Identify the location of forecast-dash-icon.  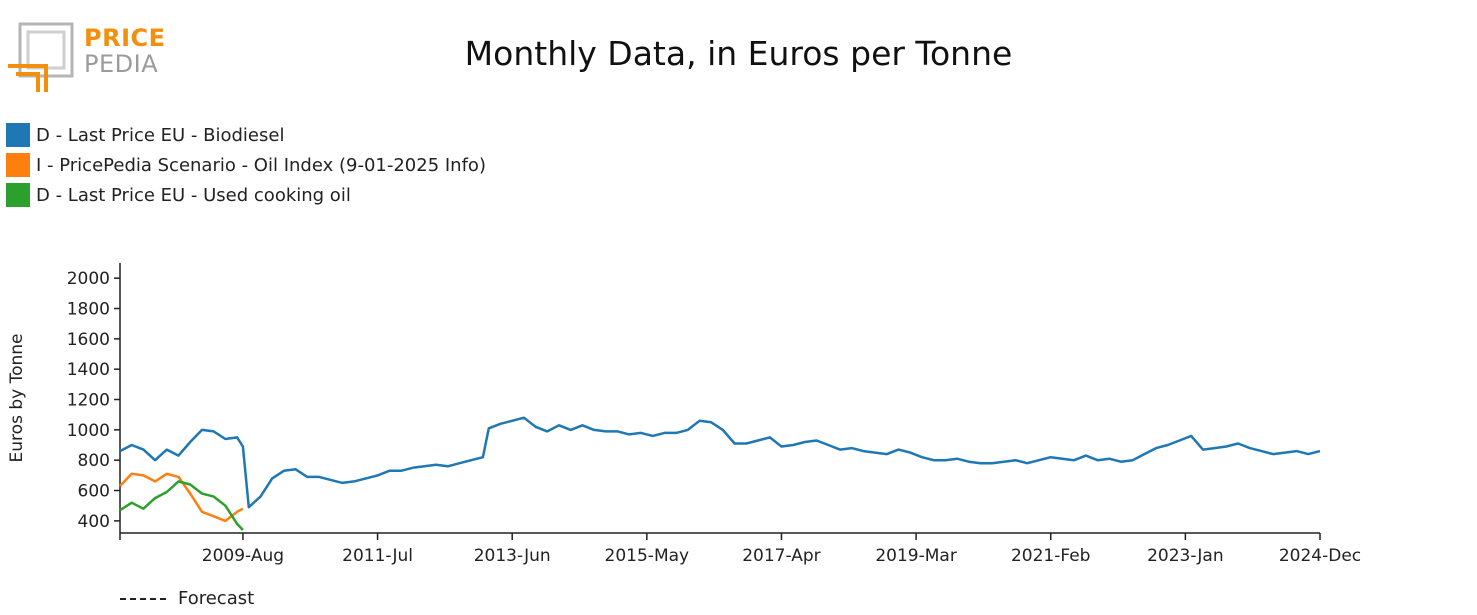
(143, 598).